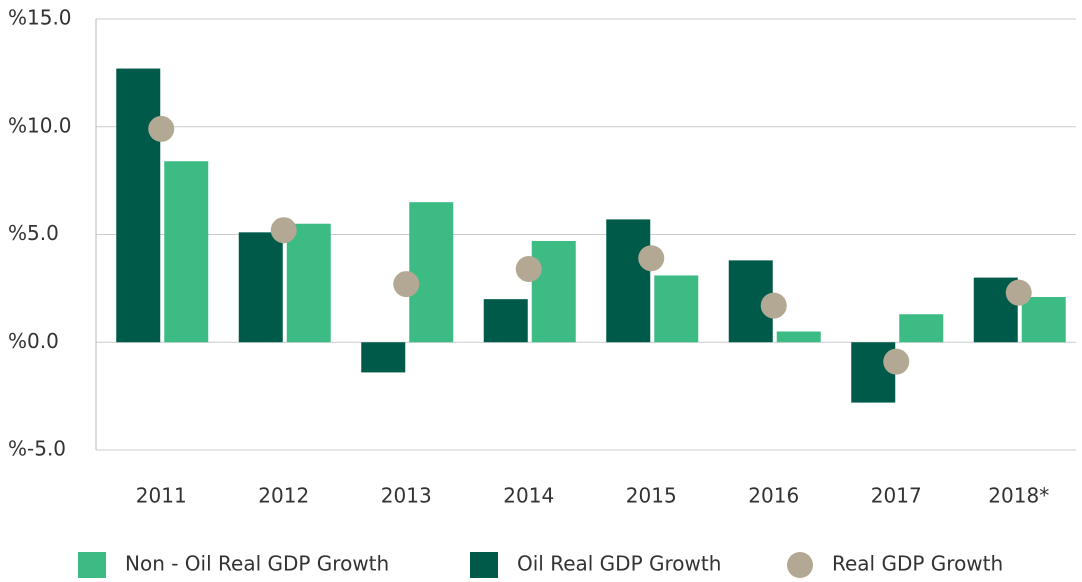 The height and width of the screenshot is (582, 1082). Describe the element at coordinates (161, 496) in the screenshot. I see `x-tick-label: 2011` at that location.